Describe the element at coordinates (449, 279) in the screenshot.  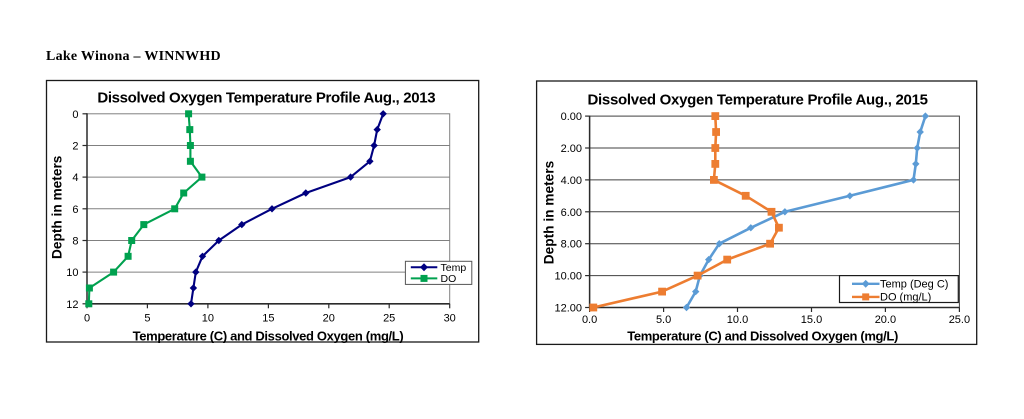
I see `svg-text: DO` at that location.